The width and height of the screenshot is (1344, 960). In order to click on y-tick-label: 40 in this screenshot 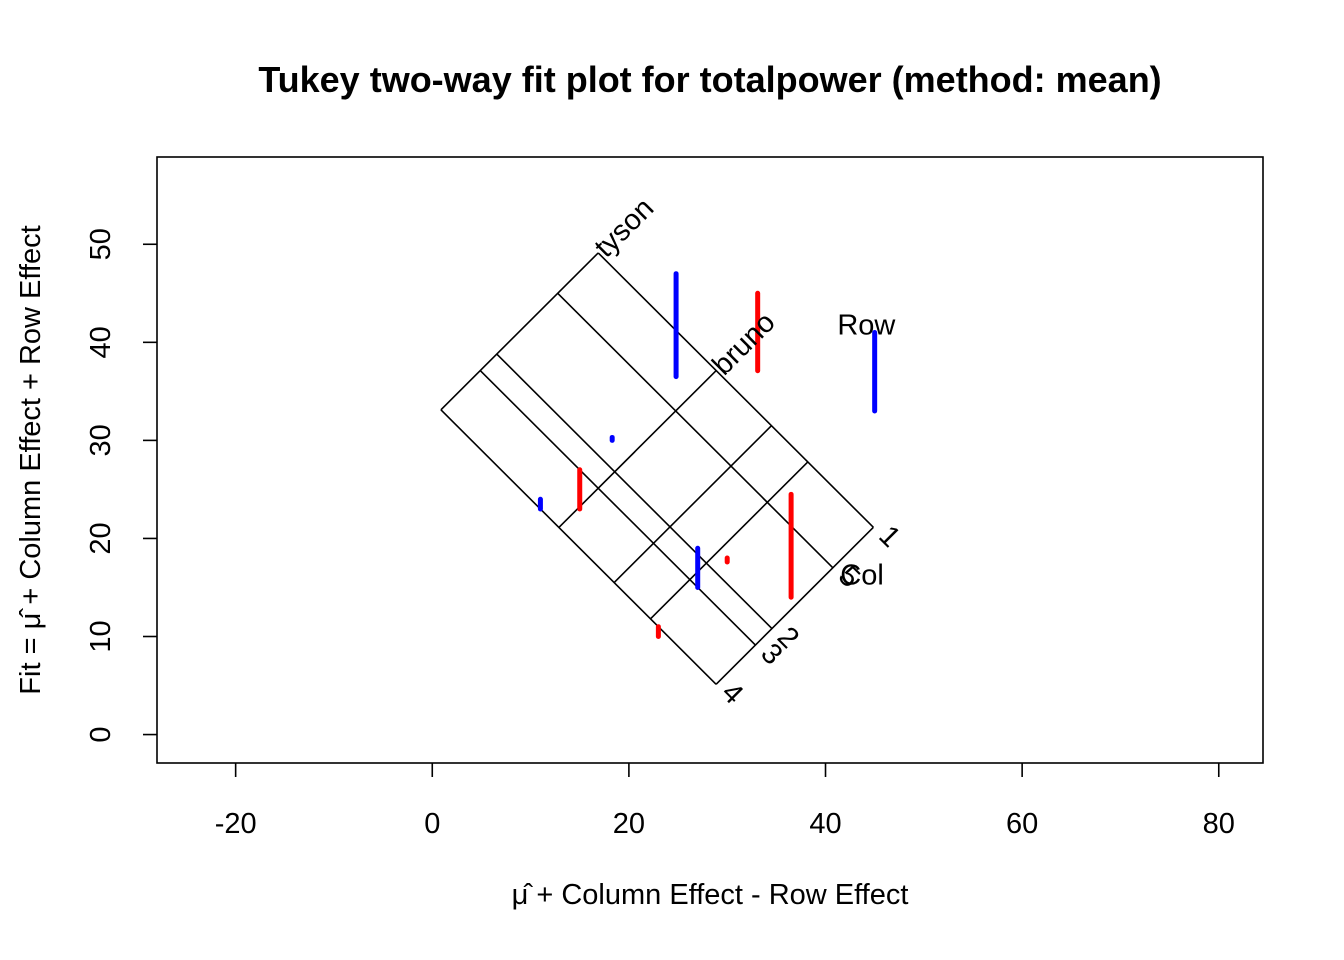, I will do `click(101, 342)`.